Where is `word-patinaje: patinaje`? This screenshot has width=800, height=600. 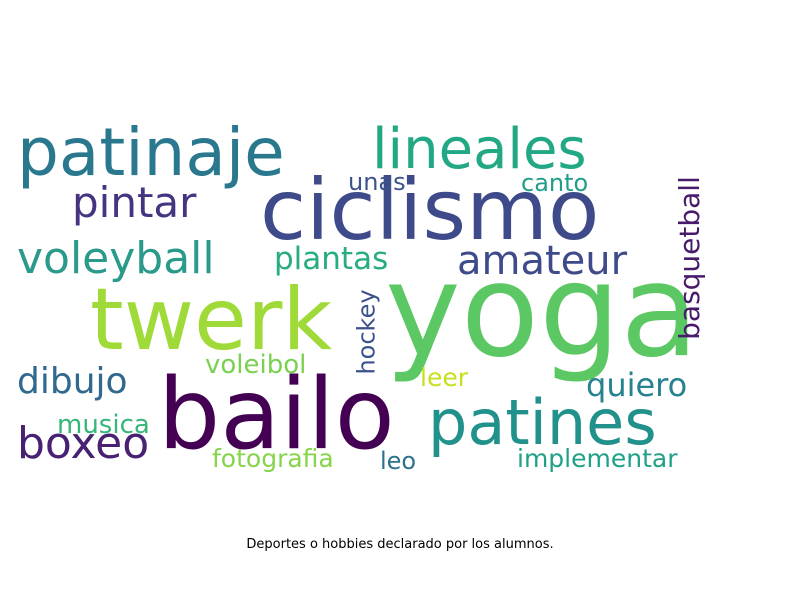 word-patinaje: patinaje is located at coordinates (151, 152).